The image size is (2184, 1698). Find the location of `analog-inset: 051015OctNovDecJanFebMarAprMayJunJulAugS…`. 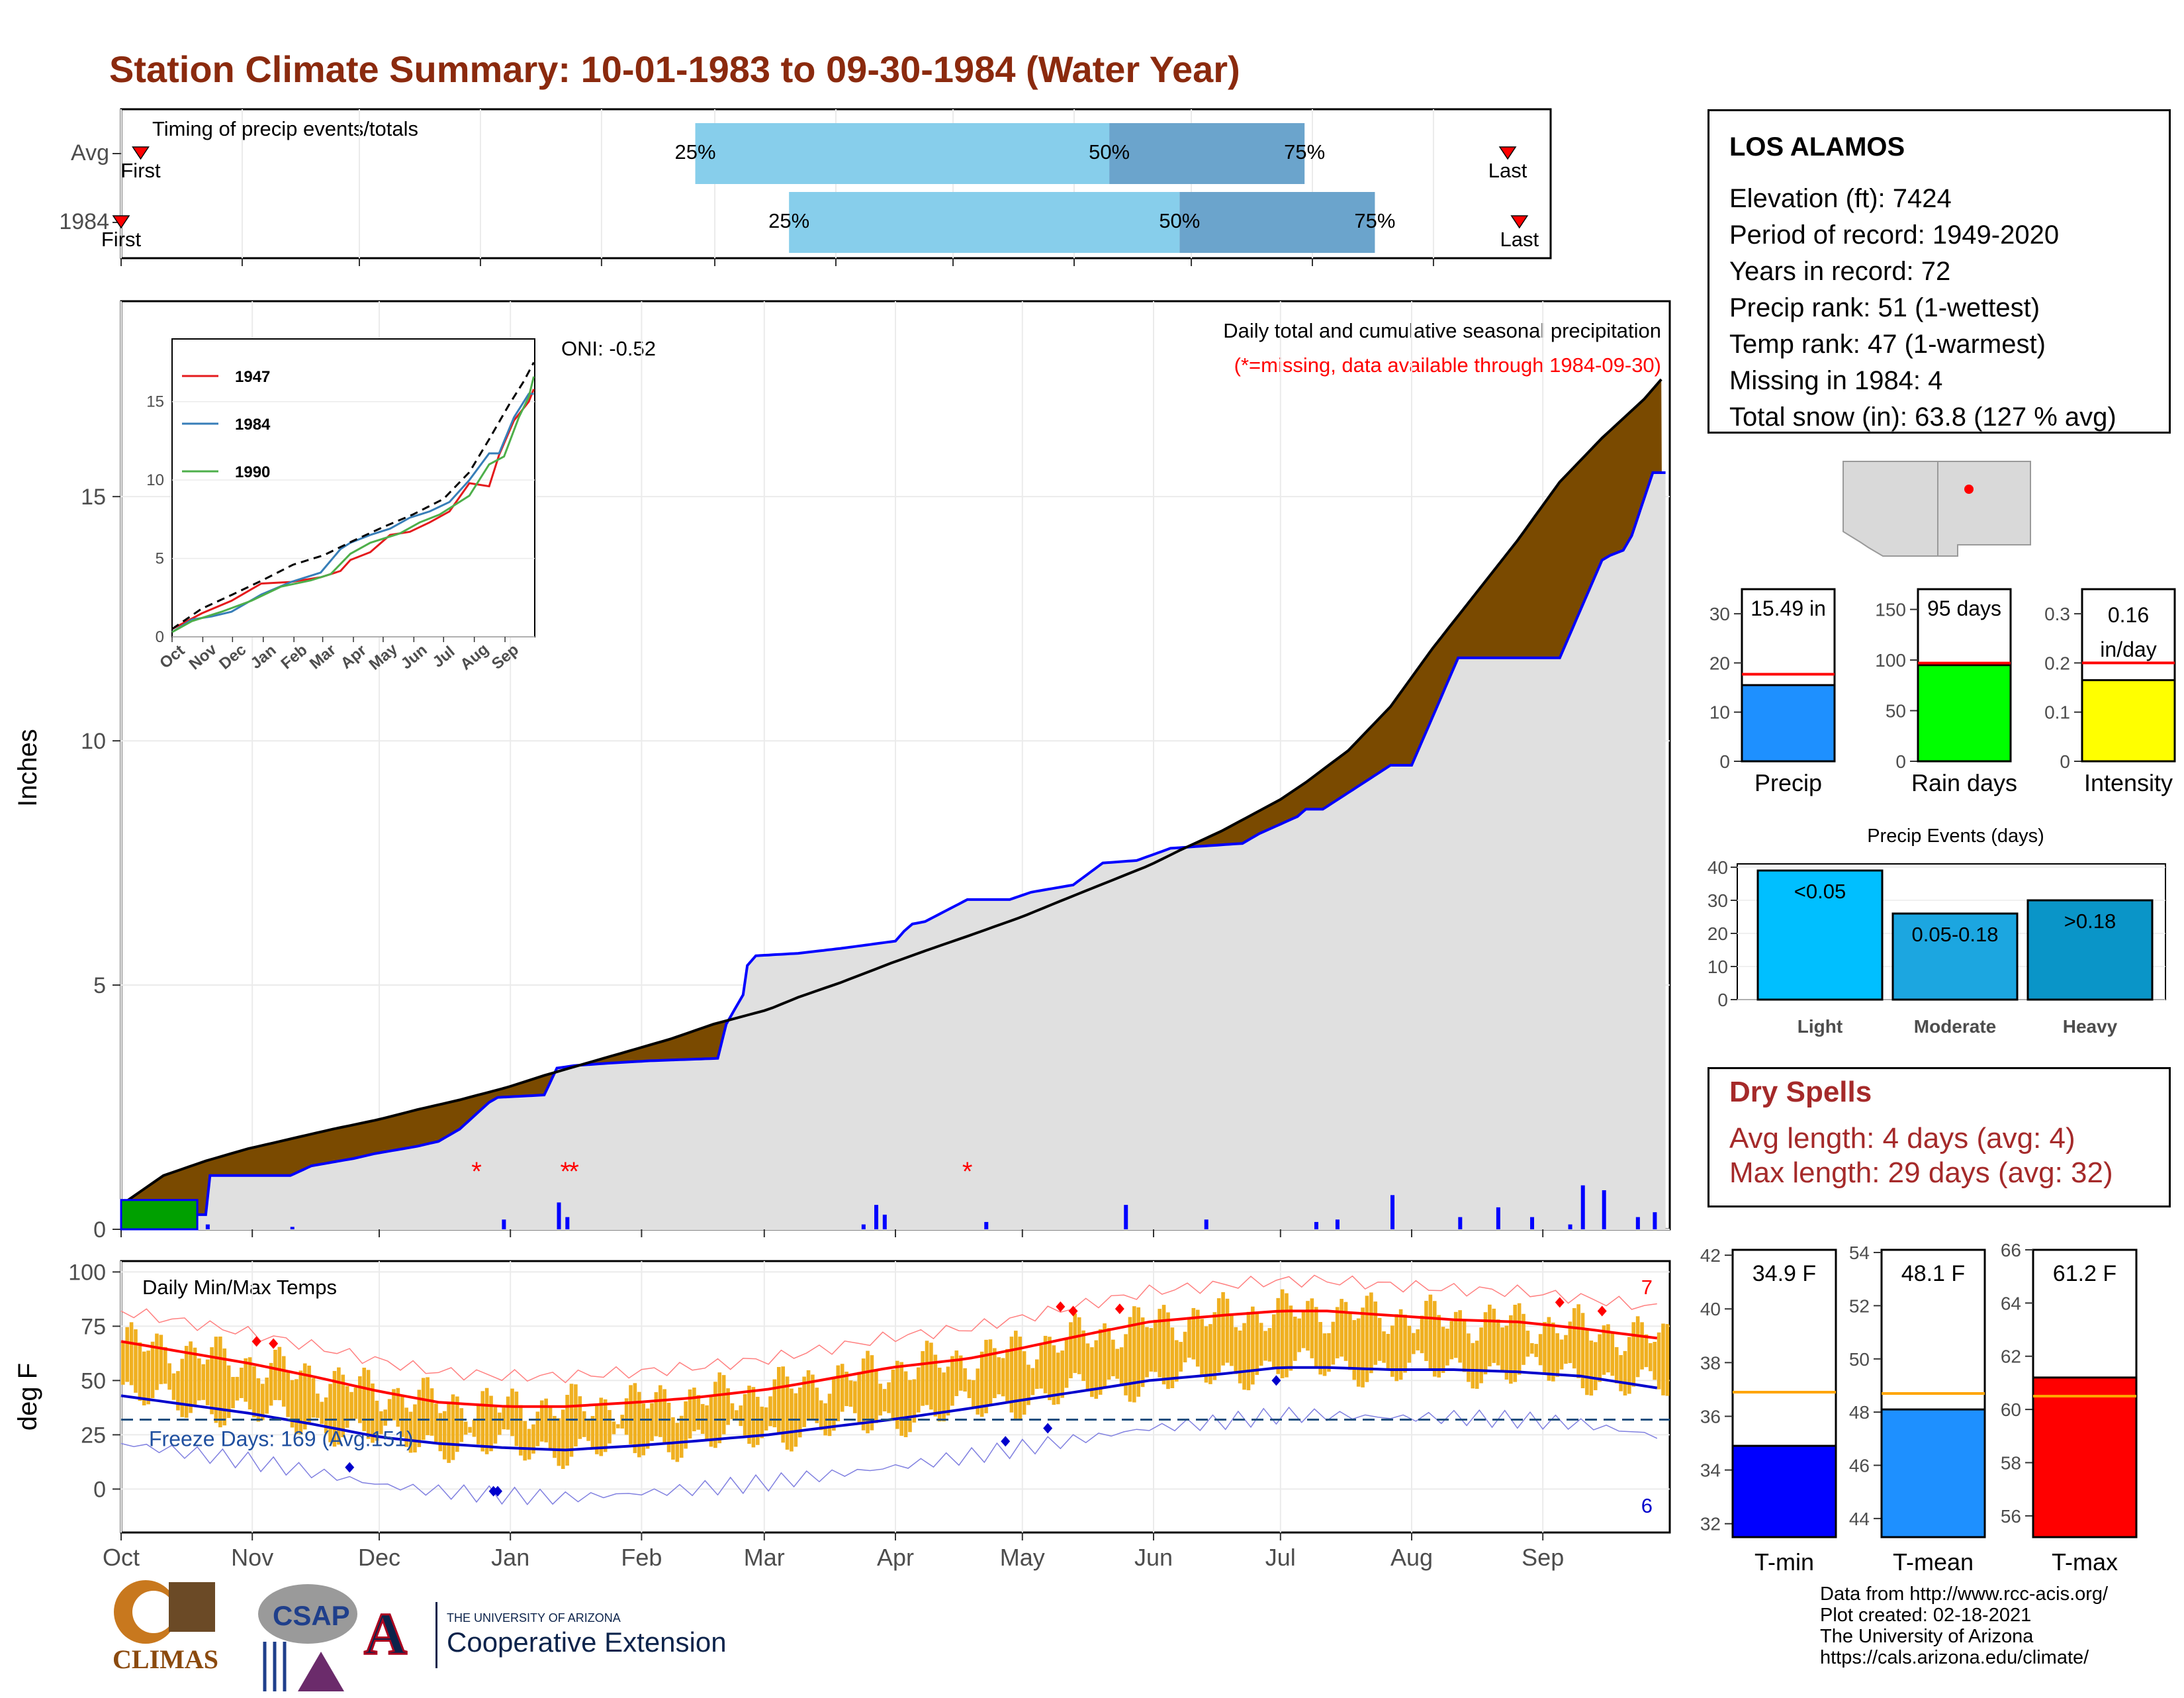

analog-inset: 051015OctNovDecJanFebMarAprMayJunJulAugS… is located at coordinates (340, 506).